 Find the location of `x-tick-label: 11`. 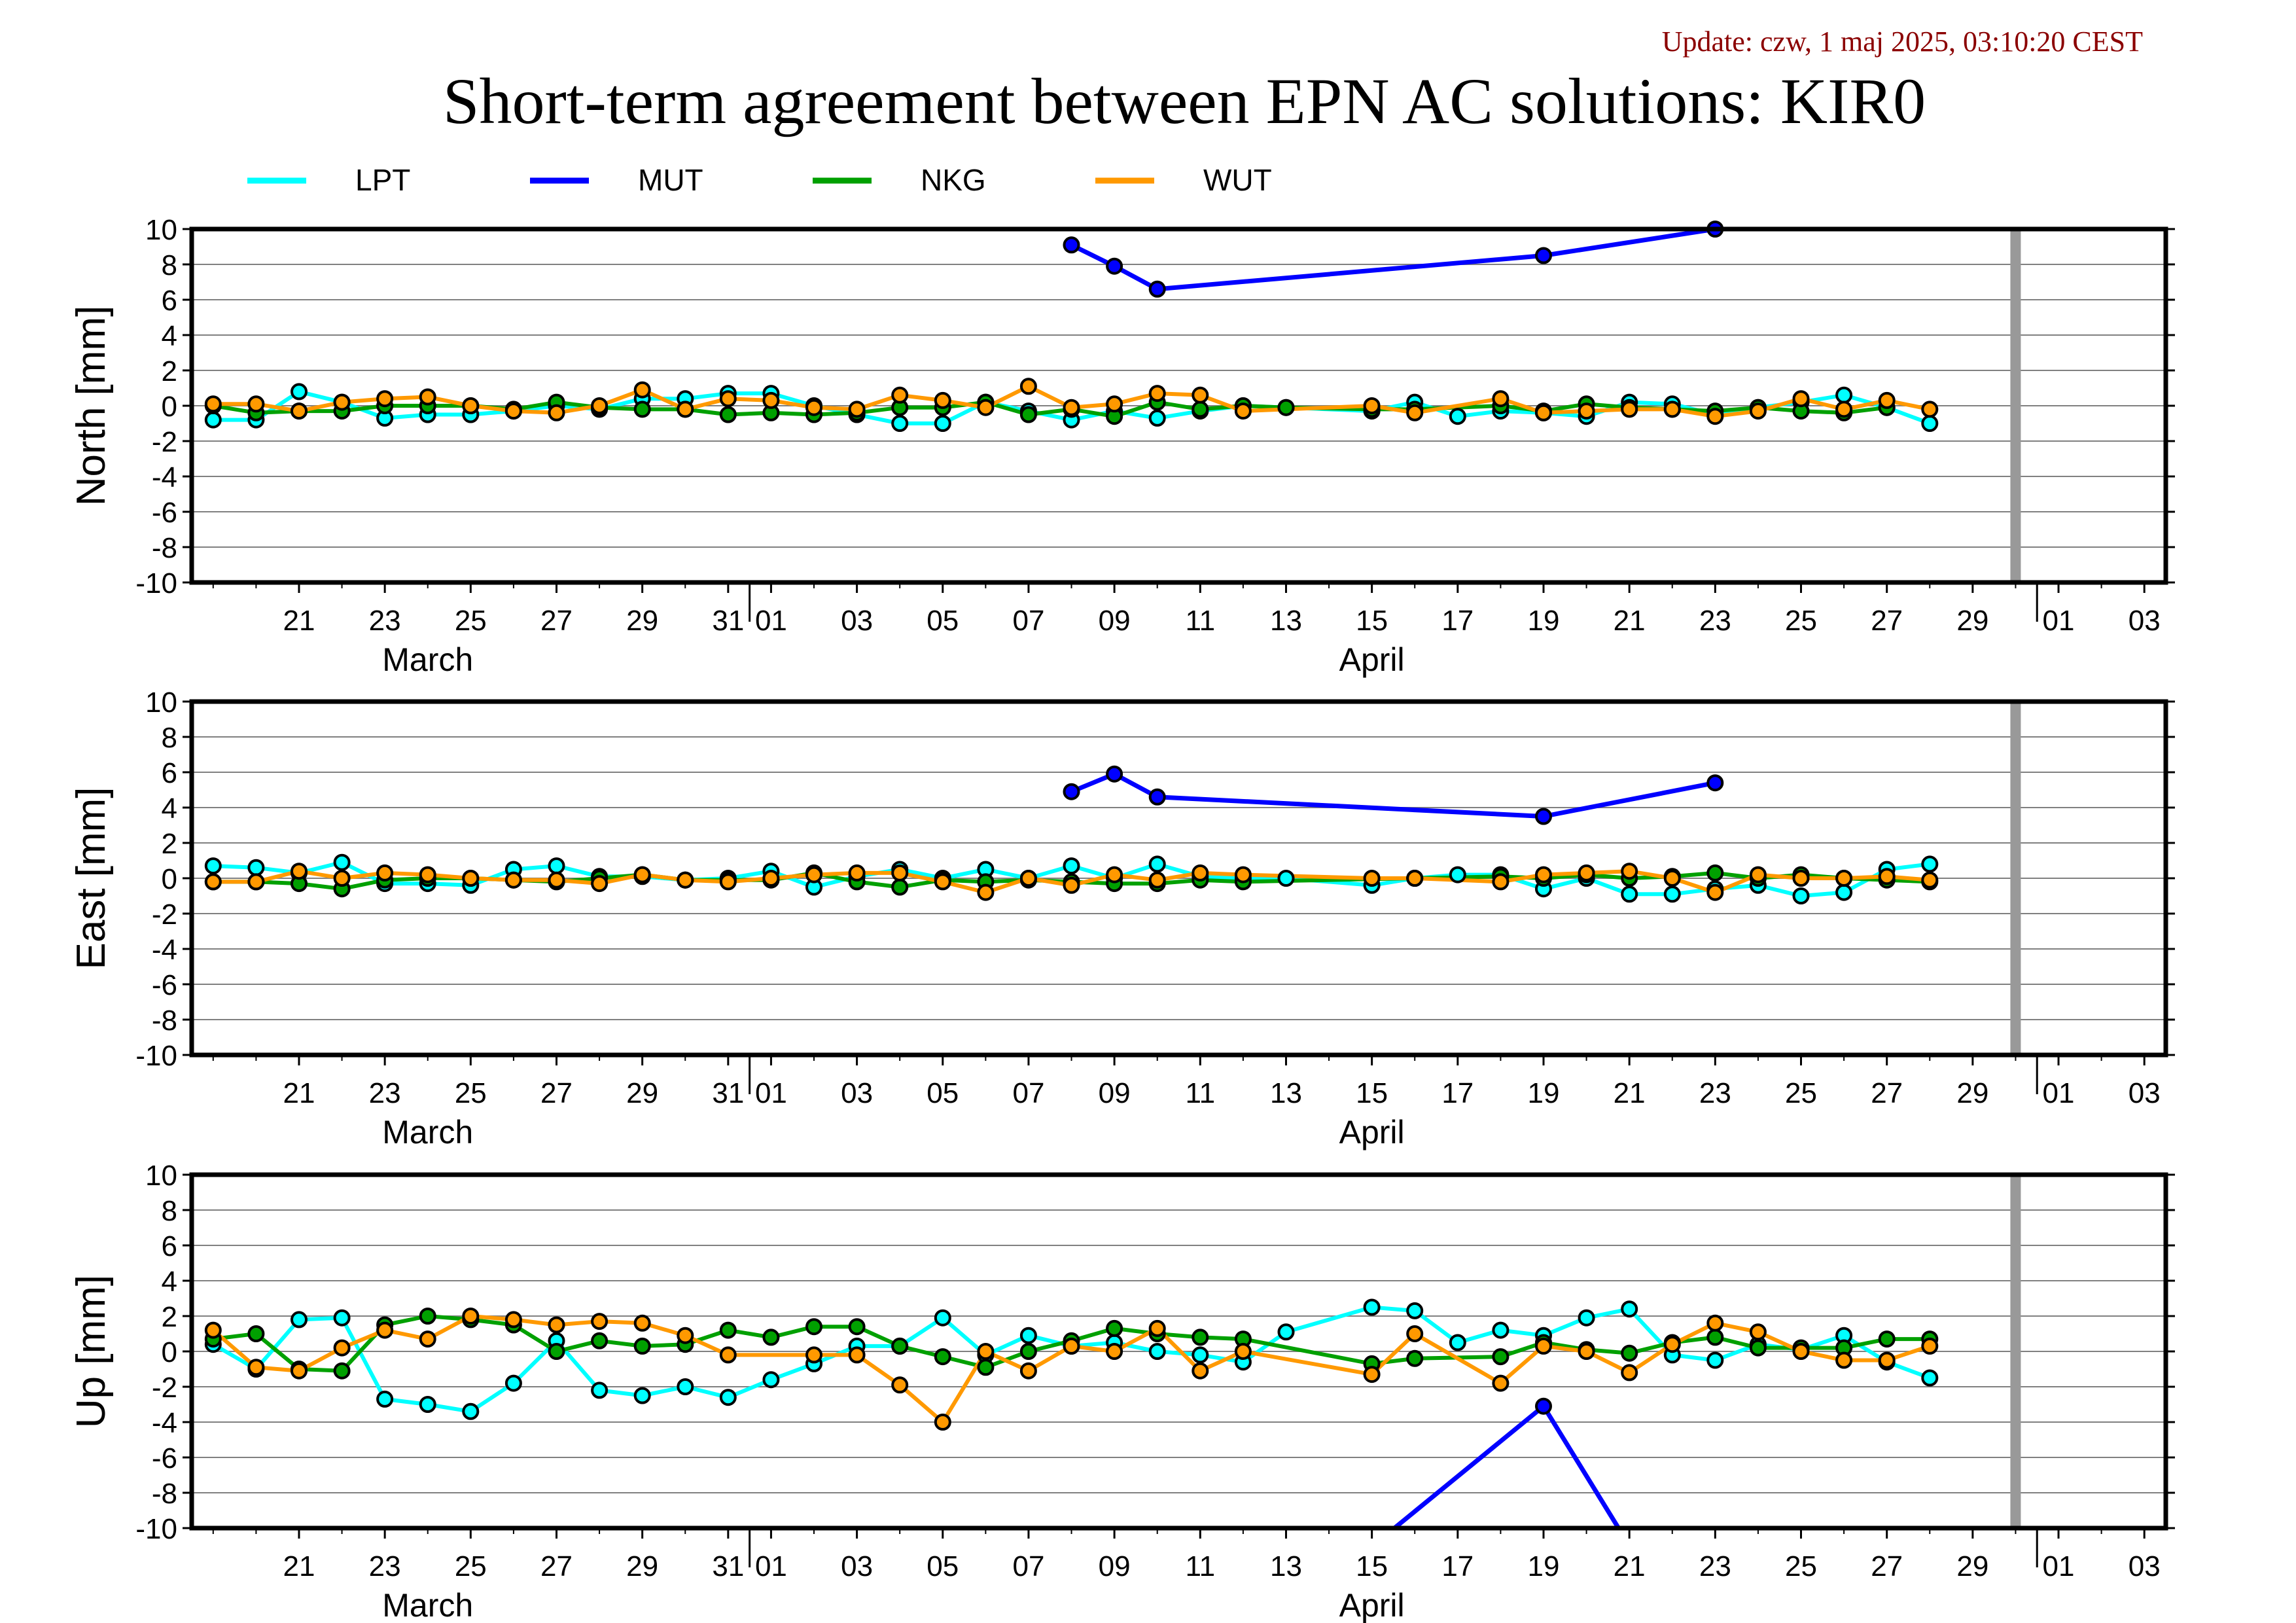

x-tick-label: 11 is located at coordinates (1200, 1093).